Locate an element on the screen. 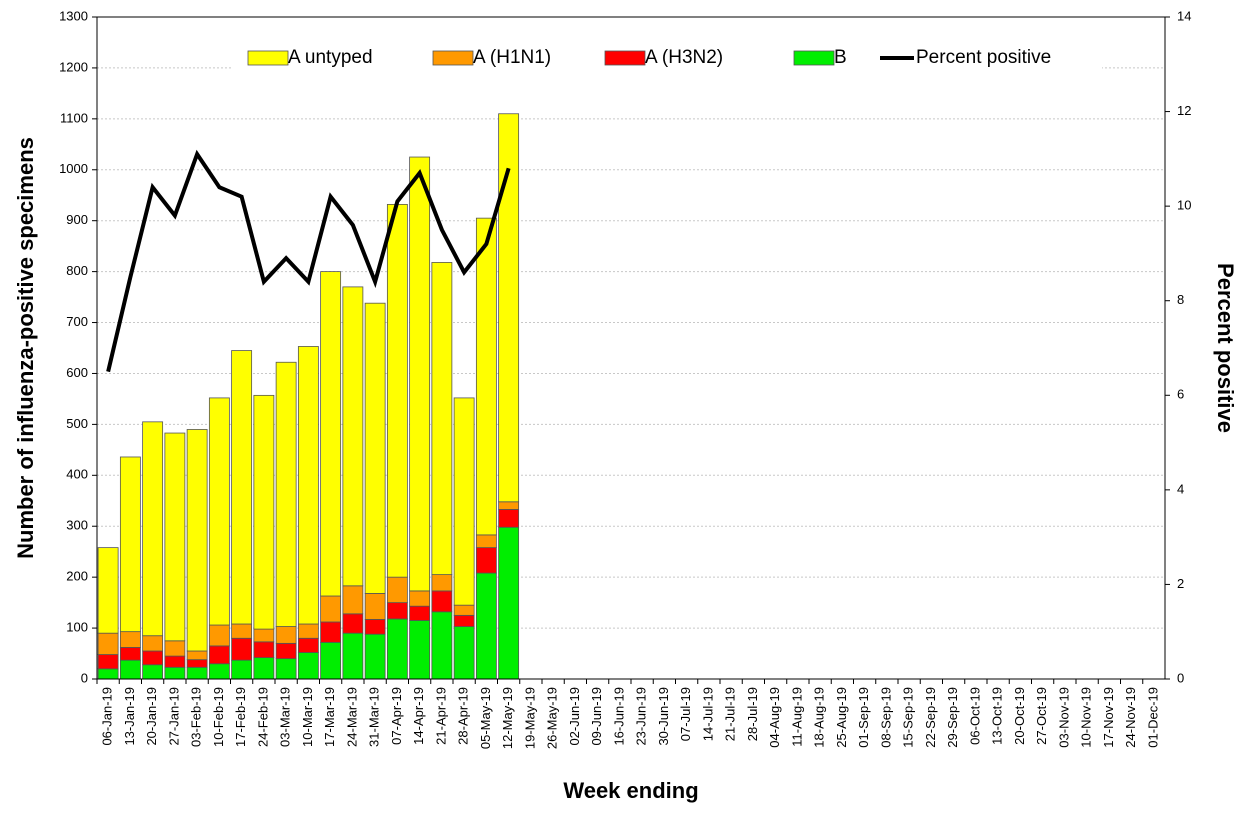 The width and height of the screenshot is (1246, 817). line-series is located at coordinates (308, 261).